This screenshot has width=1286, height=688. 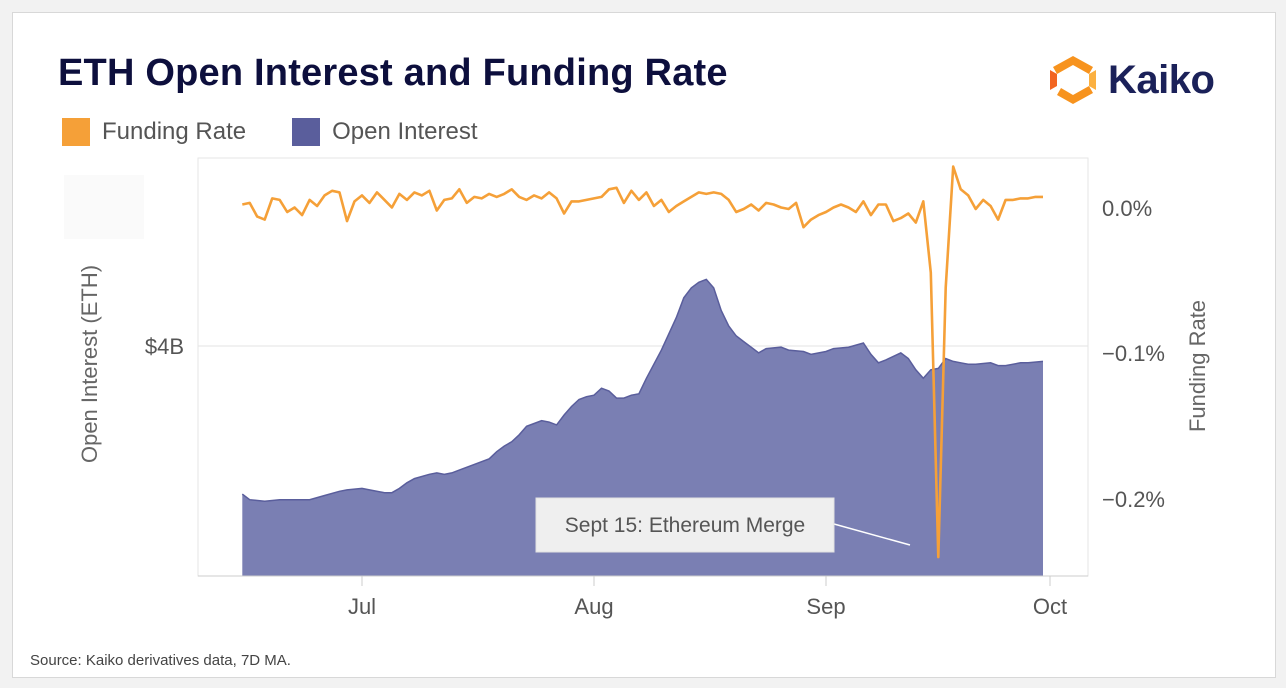 I want to click on legend-item-funding-rate: Funding Rate, so click(x=154, y=132).